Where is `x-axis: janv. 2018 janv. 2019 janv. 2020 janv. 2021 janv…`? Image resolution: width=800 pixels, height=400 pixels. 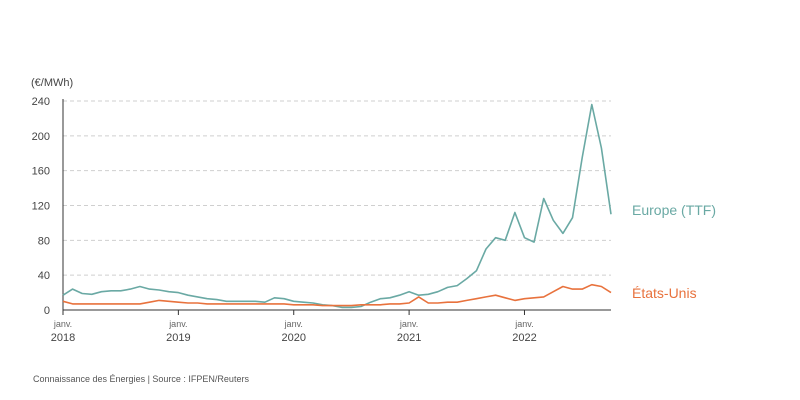 x-axis: janv. 2018 janv. 2019 janv. 2020 janv. 2021 janv… is located at coordinates (331, 326).